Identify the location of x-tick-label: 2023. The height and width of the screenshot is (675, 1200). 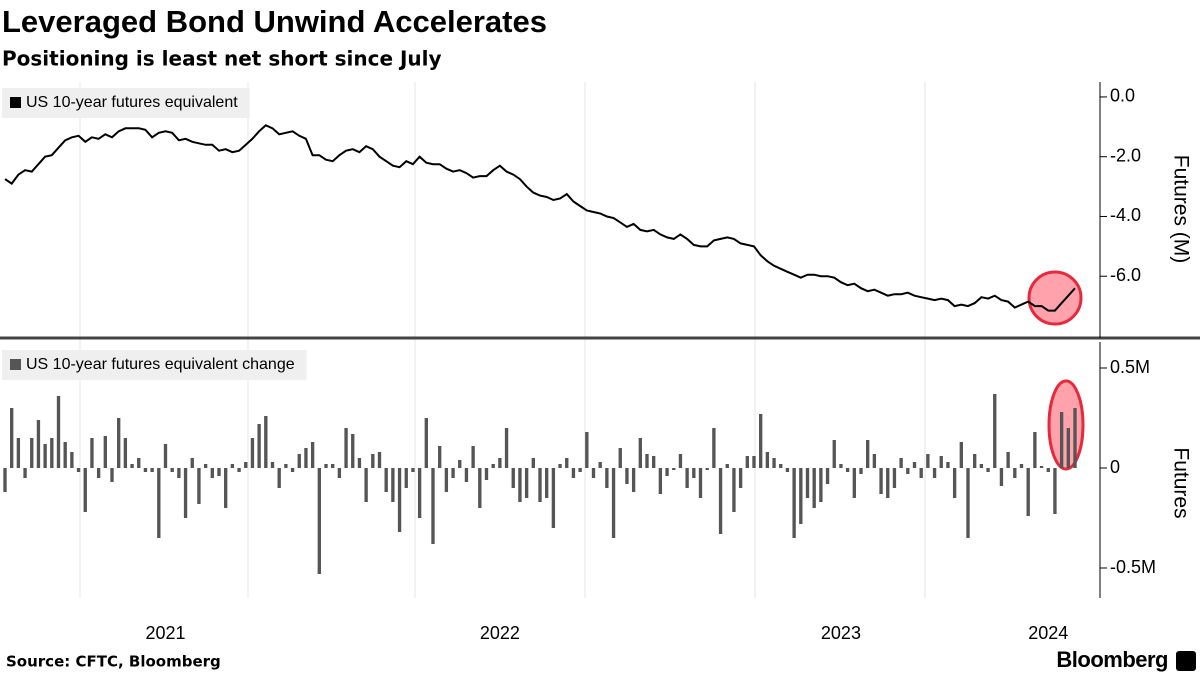
(841, 633).